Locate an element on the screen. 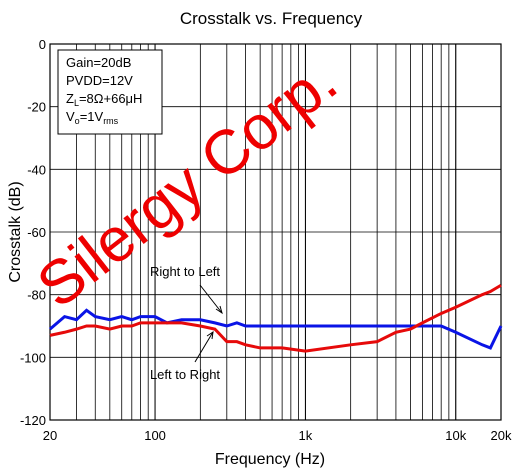  condition-text: Vo=1Vrms is located at coordinates (92, 117).